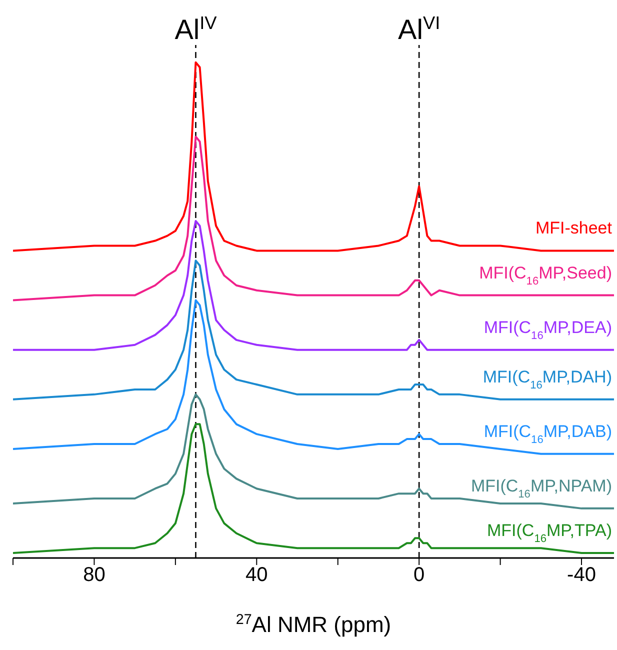  I want to click on series-label: MFI(C$_{16}$MP,TPA), so click(549, 533).